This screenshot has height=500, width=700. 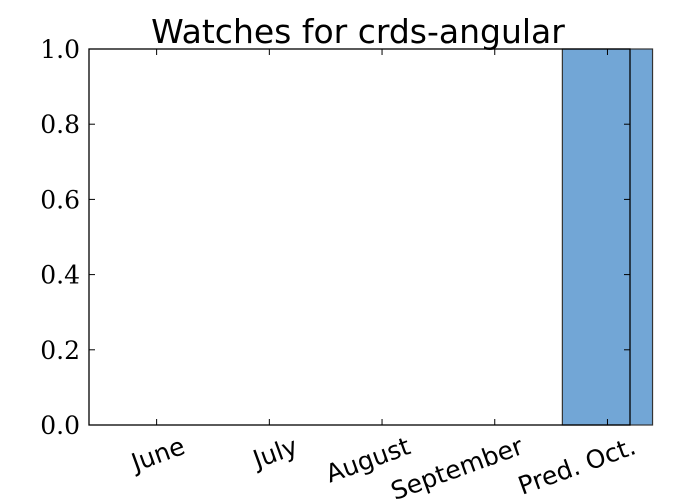 I want to click on y-tick-label-0: 0.0, so click(x=60, y=425).